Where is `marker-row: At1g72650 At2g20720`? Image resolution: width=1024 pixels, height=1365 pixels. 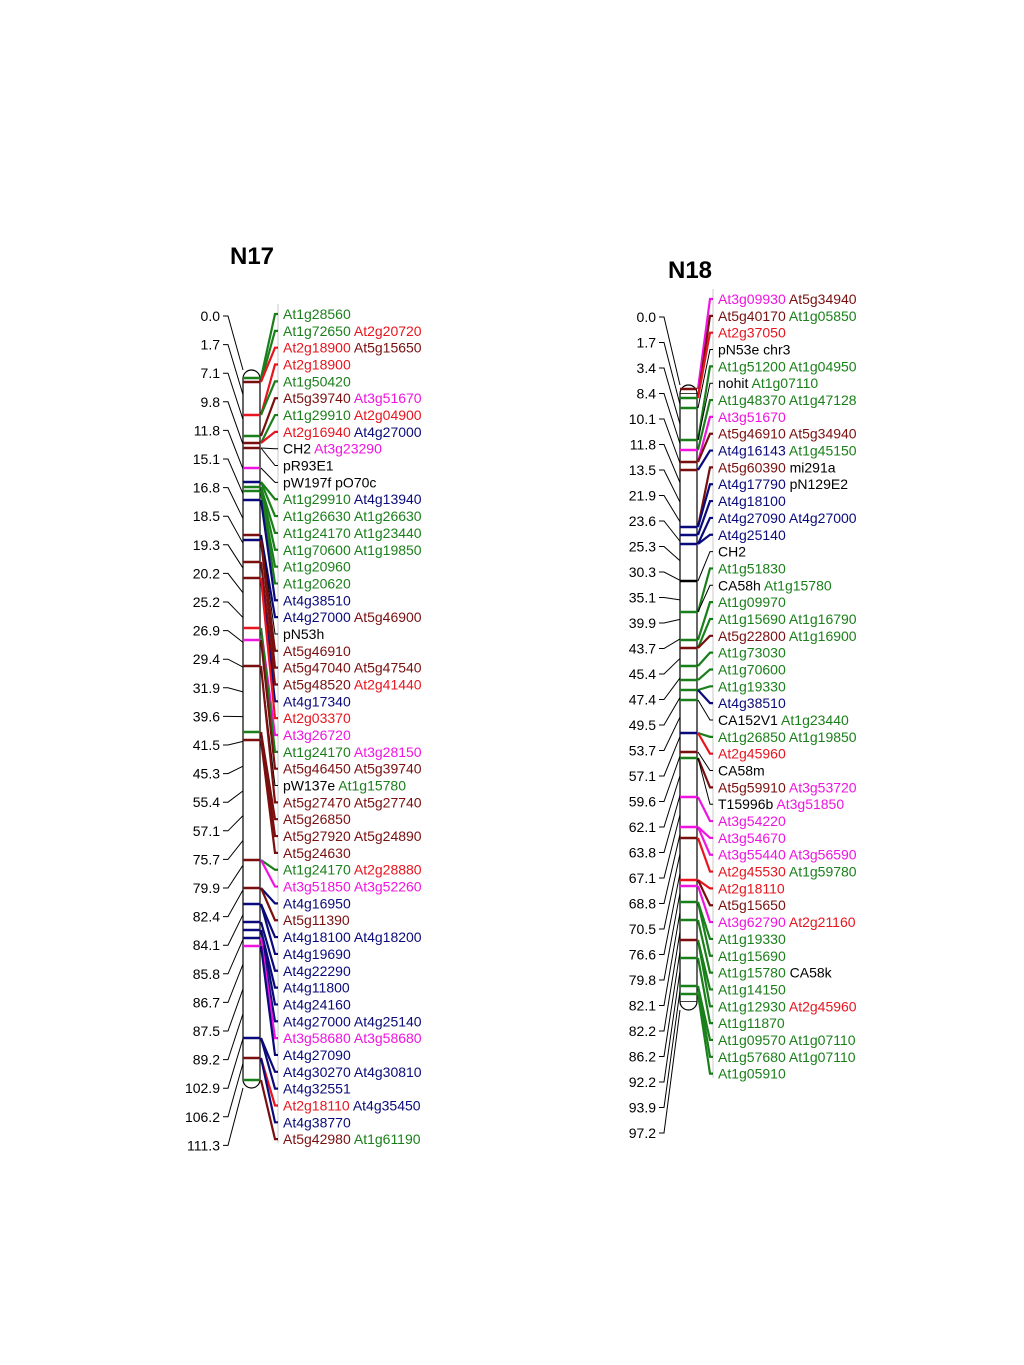 marker-row: At1g72650 At2g20720 is located at coordinates (352, 331).